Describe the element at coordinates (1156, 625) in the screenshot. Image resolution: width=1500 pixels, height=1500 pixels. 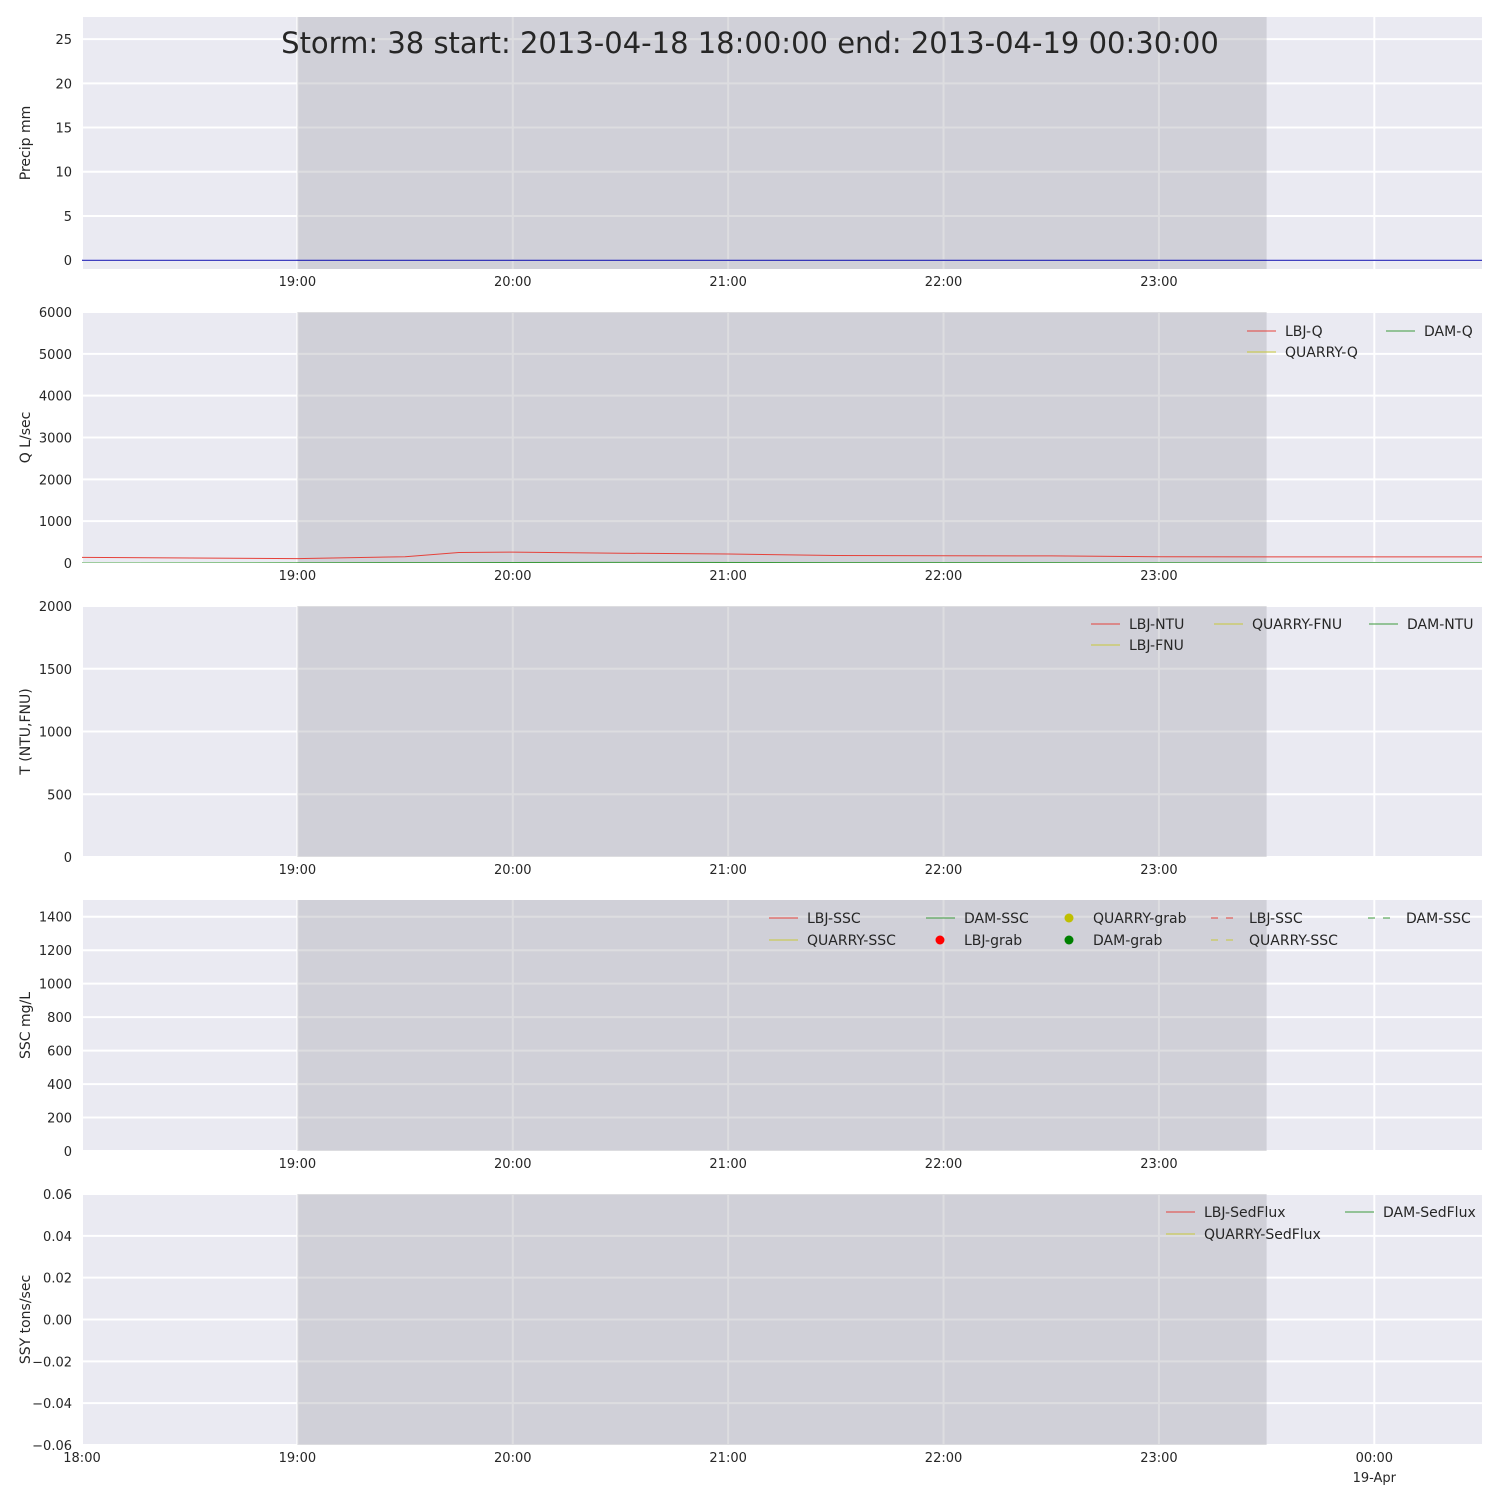
I see `legend-label: LBJ-NTU` at that location.